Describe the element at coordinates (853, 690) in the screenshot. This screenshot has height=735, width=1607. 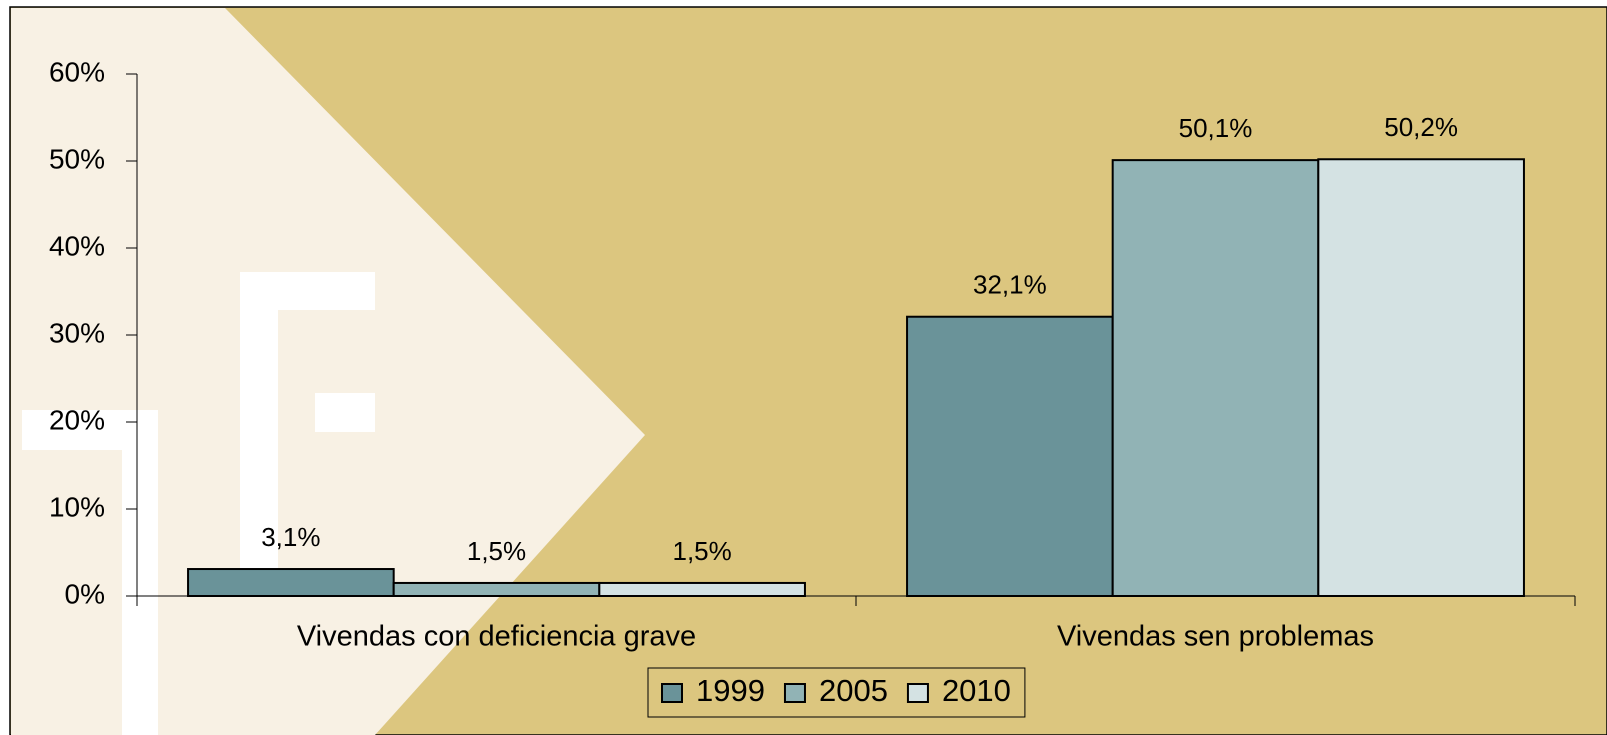
I see `legend-label: 2005` at that location.